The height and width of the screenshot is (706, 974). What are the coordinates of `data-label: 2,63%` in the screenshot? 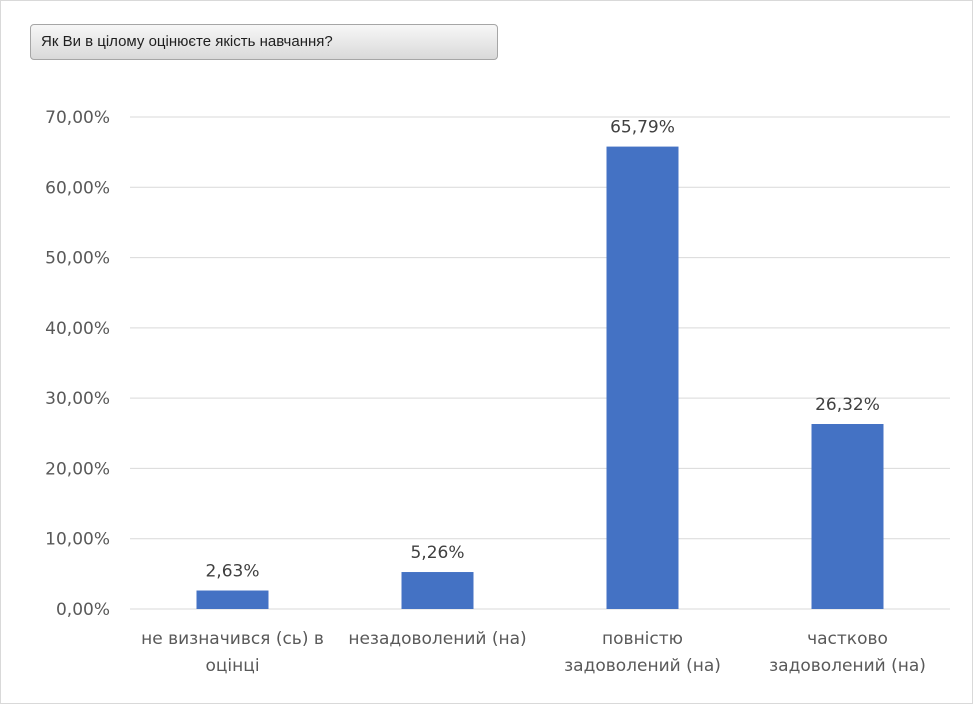 It's located at (232, 572).